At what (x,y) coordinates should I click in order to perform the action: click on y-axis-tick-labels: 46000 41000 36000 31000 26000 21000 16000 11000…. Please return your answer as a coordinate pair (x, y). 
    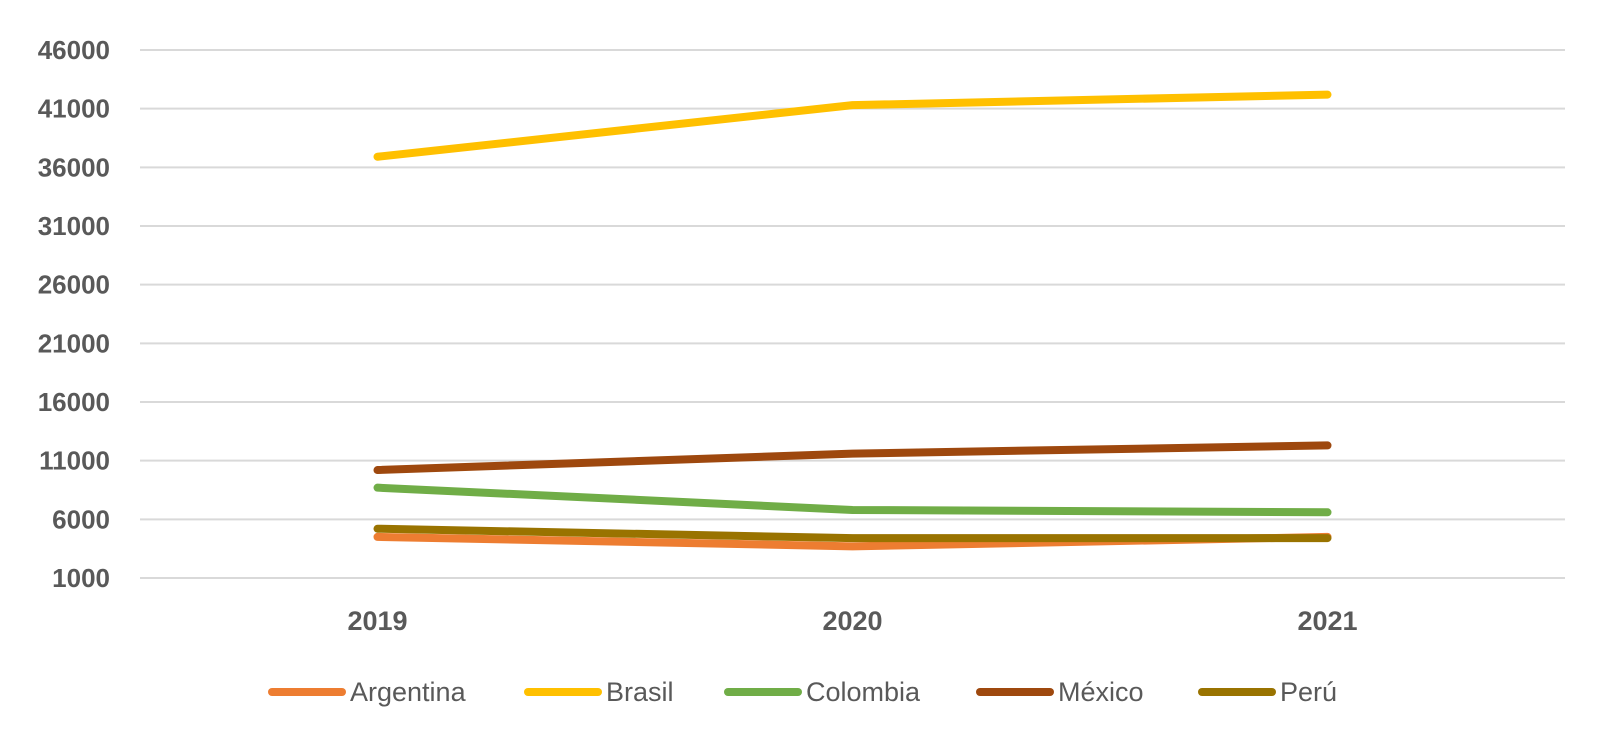
    Looking at the image, I should click on (74, 314).